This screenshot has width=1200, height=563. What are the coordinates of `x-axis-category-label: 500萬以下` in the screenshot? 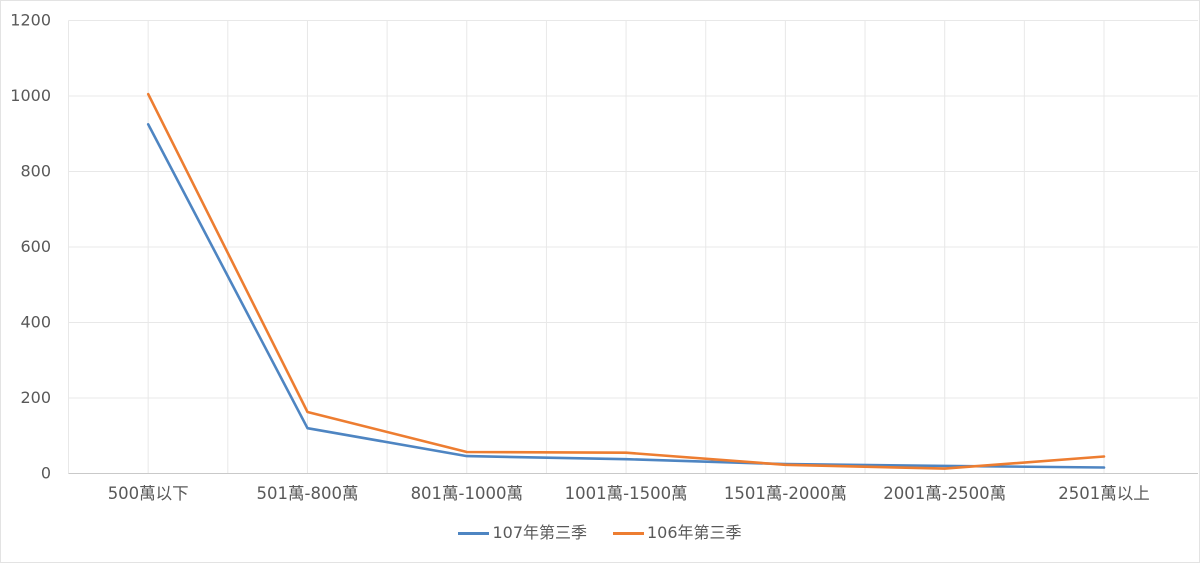 It's located at (148, 493).